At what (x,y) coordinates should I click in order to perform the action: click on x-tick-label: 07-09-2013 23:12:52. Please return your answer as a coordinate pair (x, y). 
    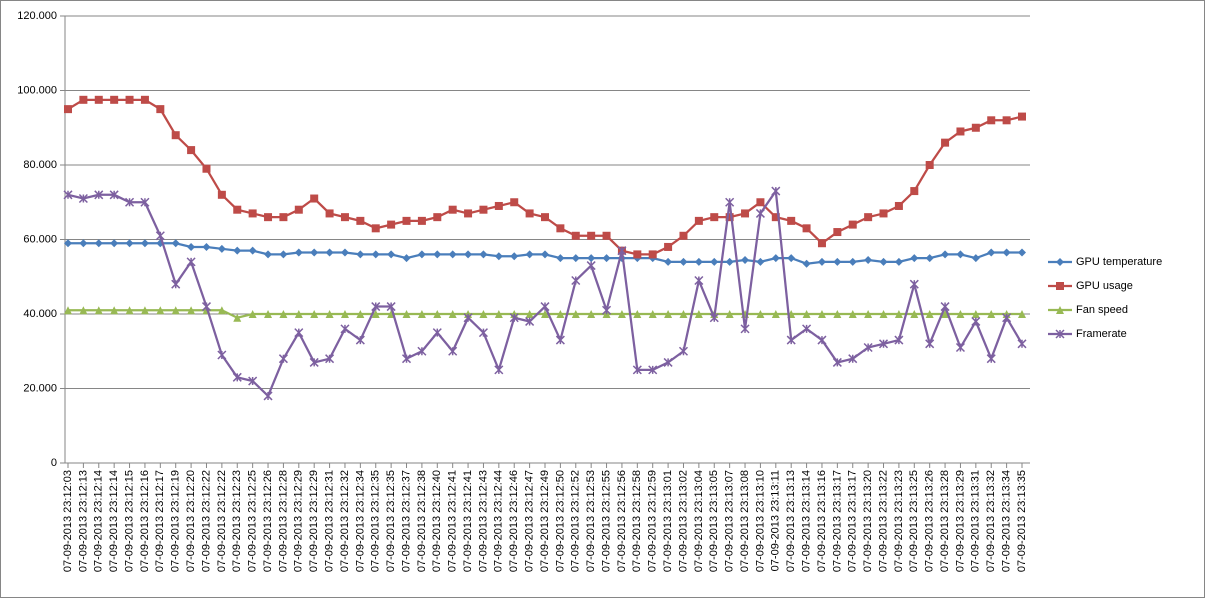
    Looking at the image, I should click on (576, 521).